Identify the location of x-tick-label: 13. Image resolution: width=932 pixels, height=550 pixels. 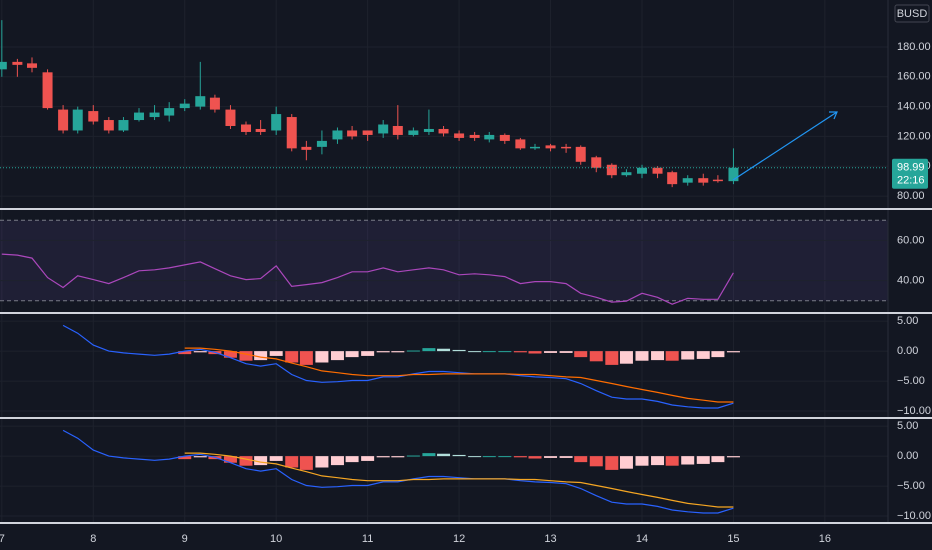
(550, 539).